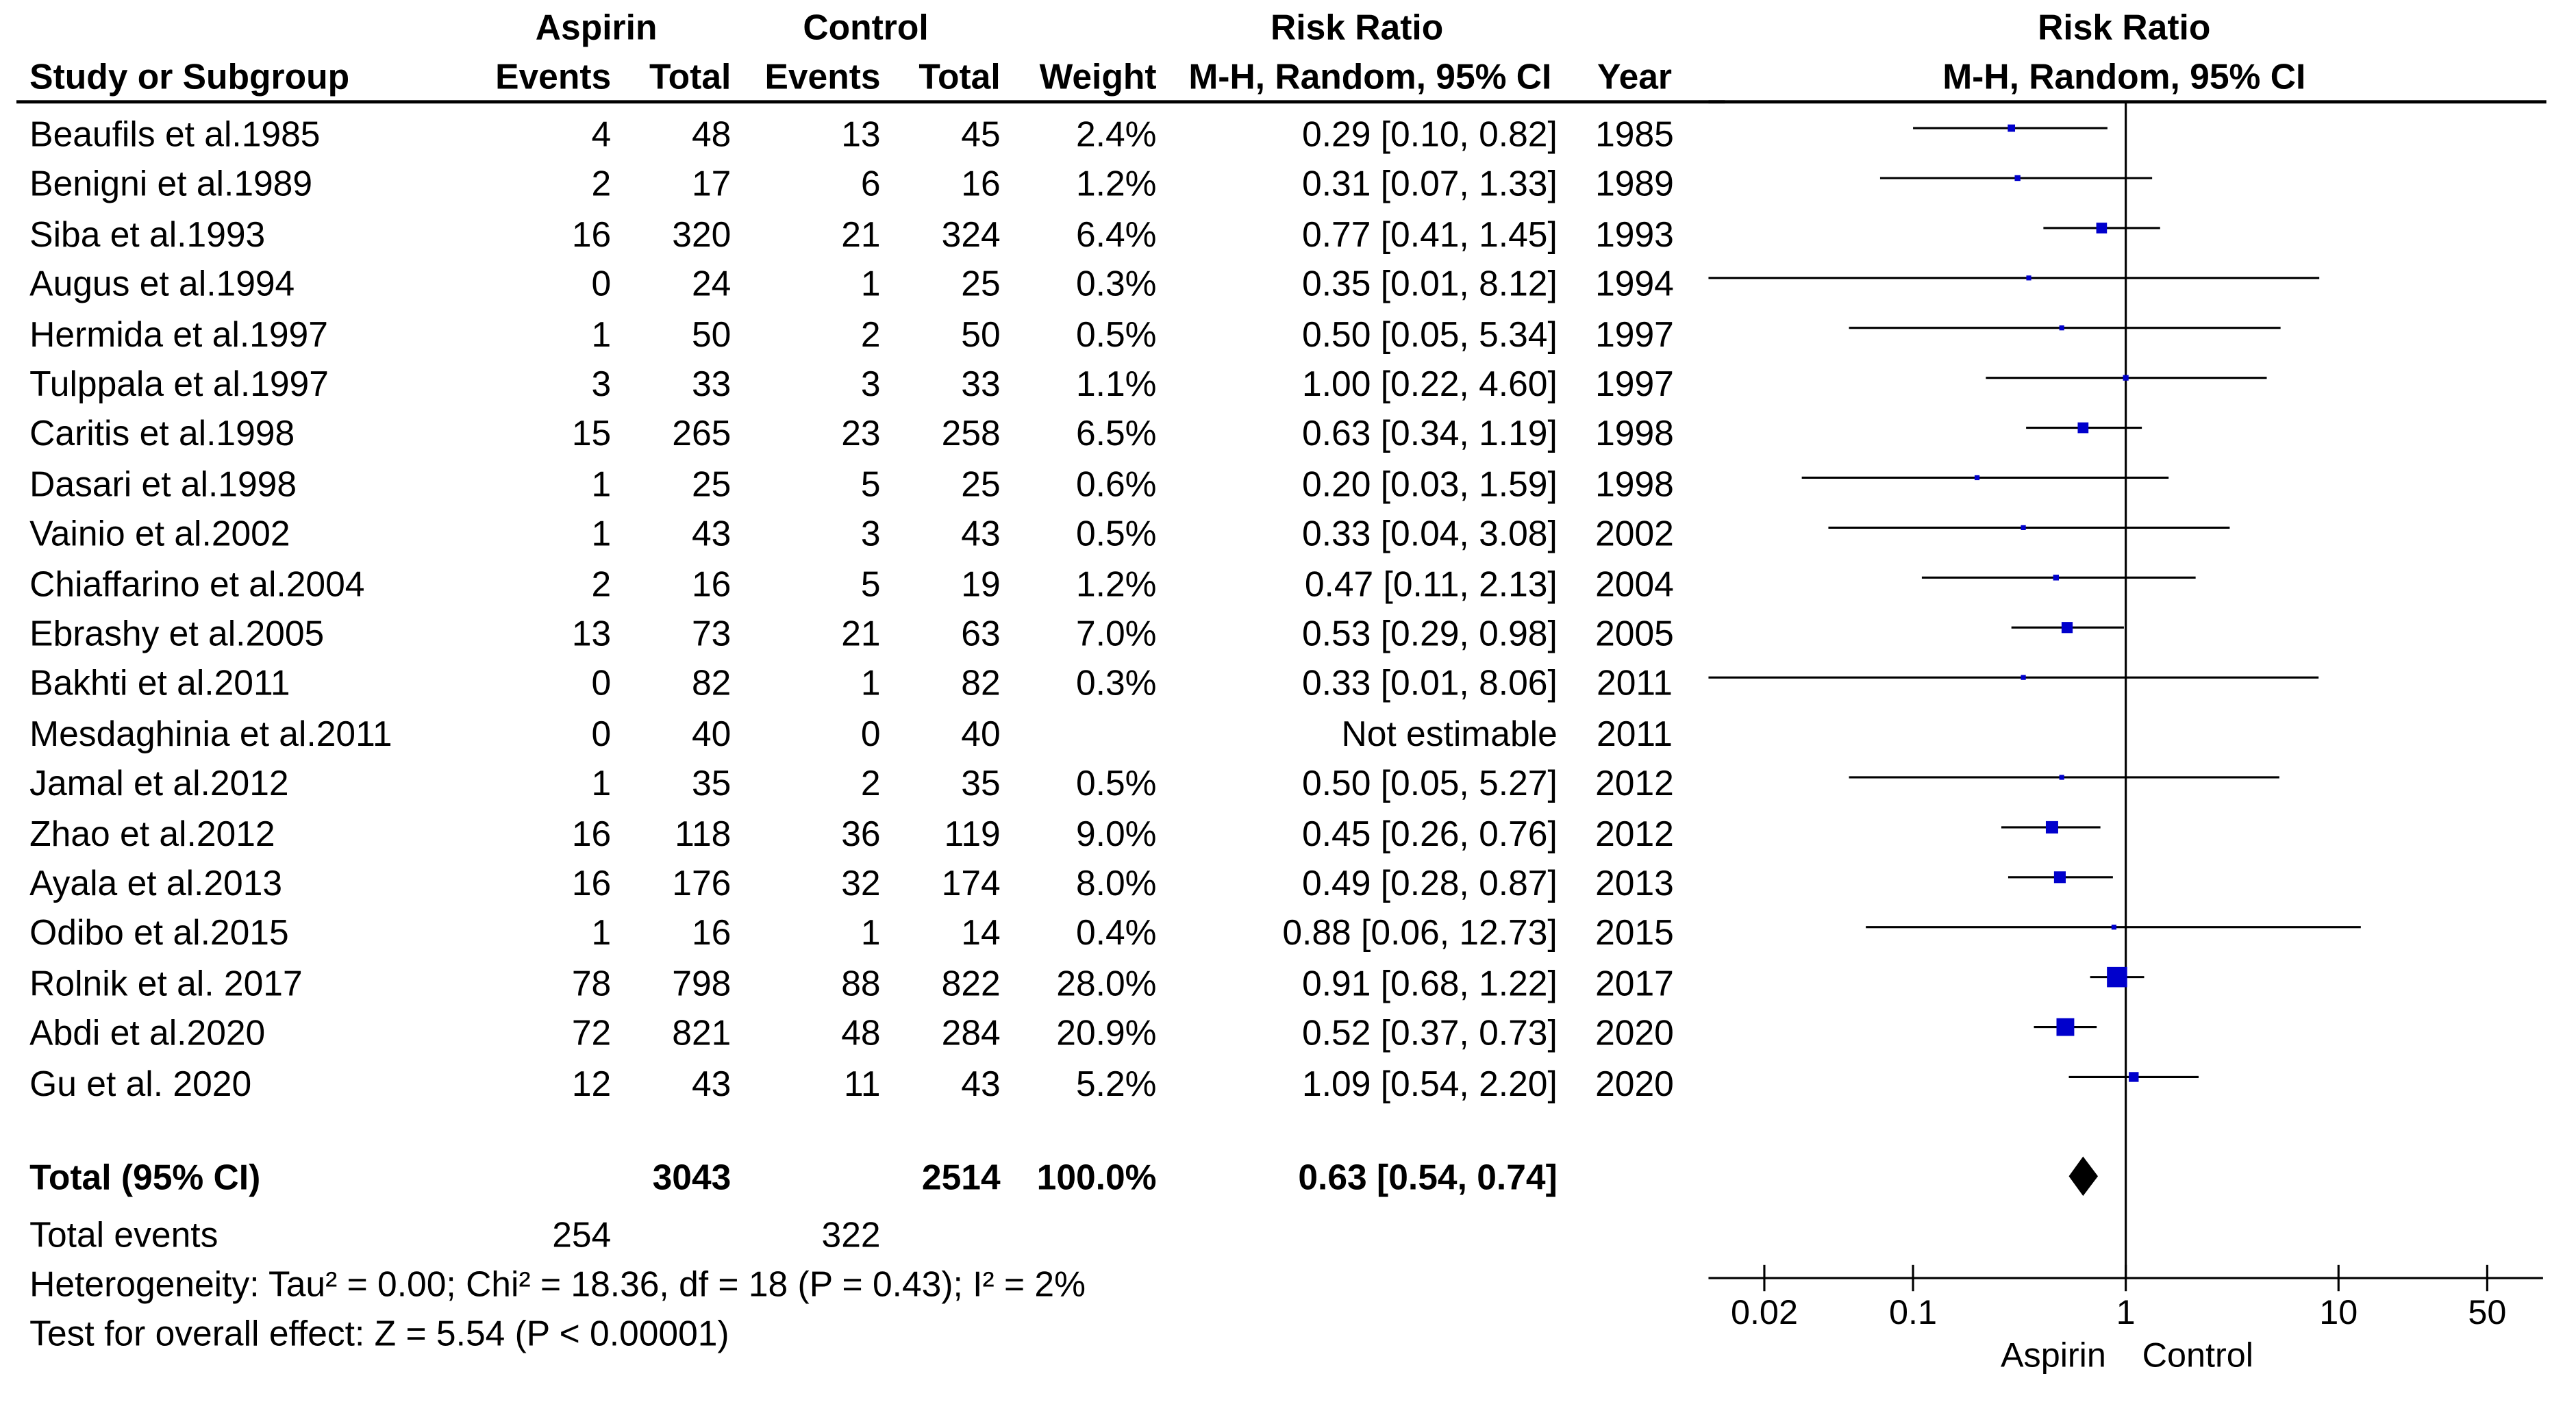  I want to click on study-weight: 6.5%, so click(1116, 434).